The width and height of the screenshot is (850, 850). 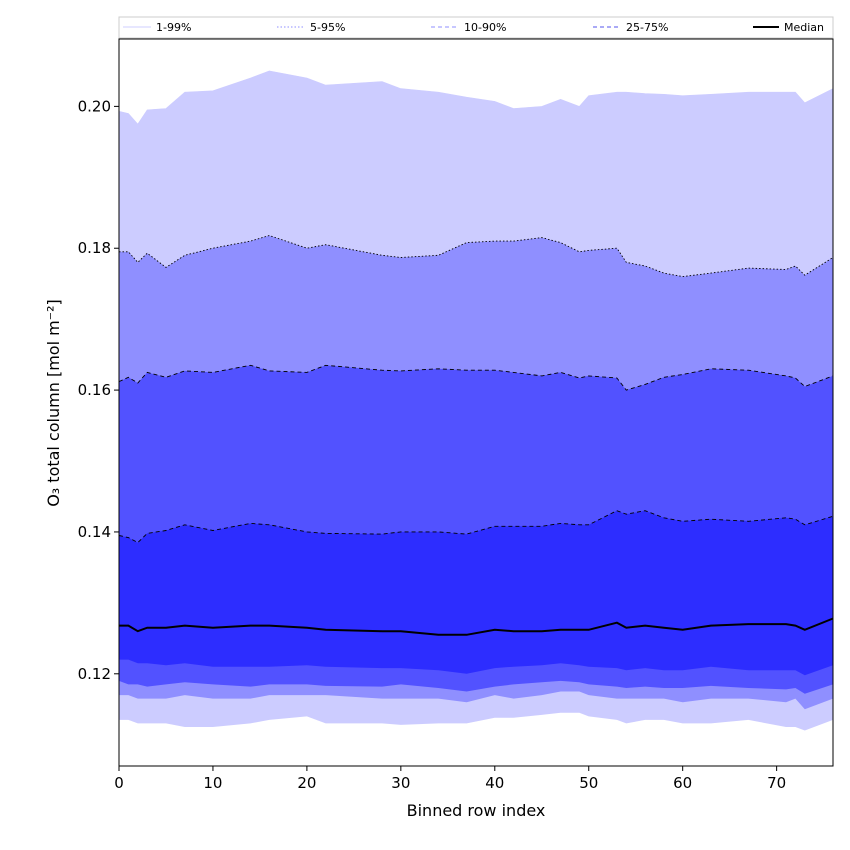 I want to click on y-tick-label: 0.12, so click(x=94, y=674).